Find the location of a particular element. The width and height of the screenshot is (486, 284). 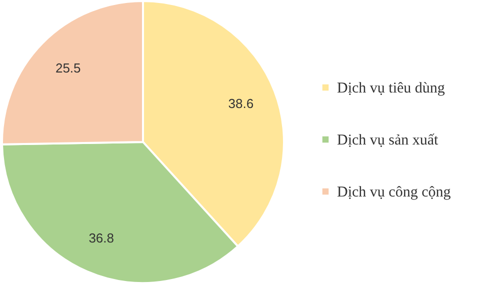

data-label: 25.5 is located at coordinates (68, 68).